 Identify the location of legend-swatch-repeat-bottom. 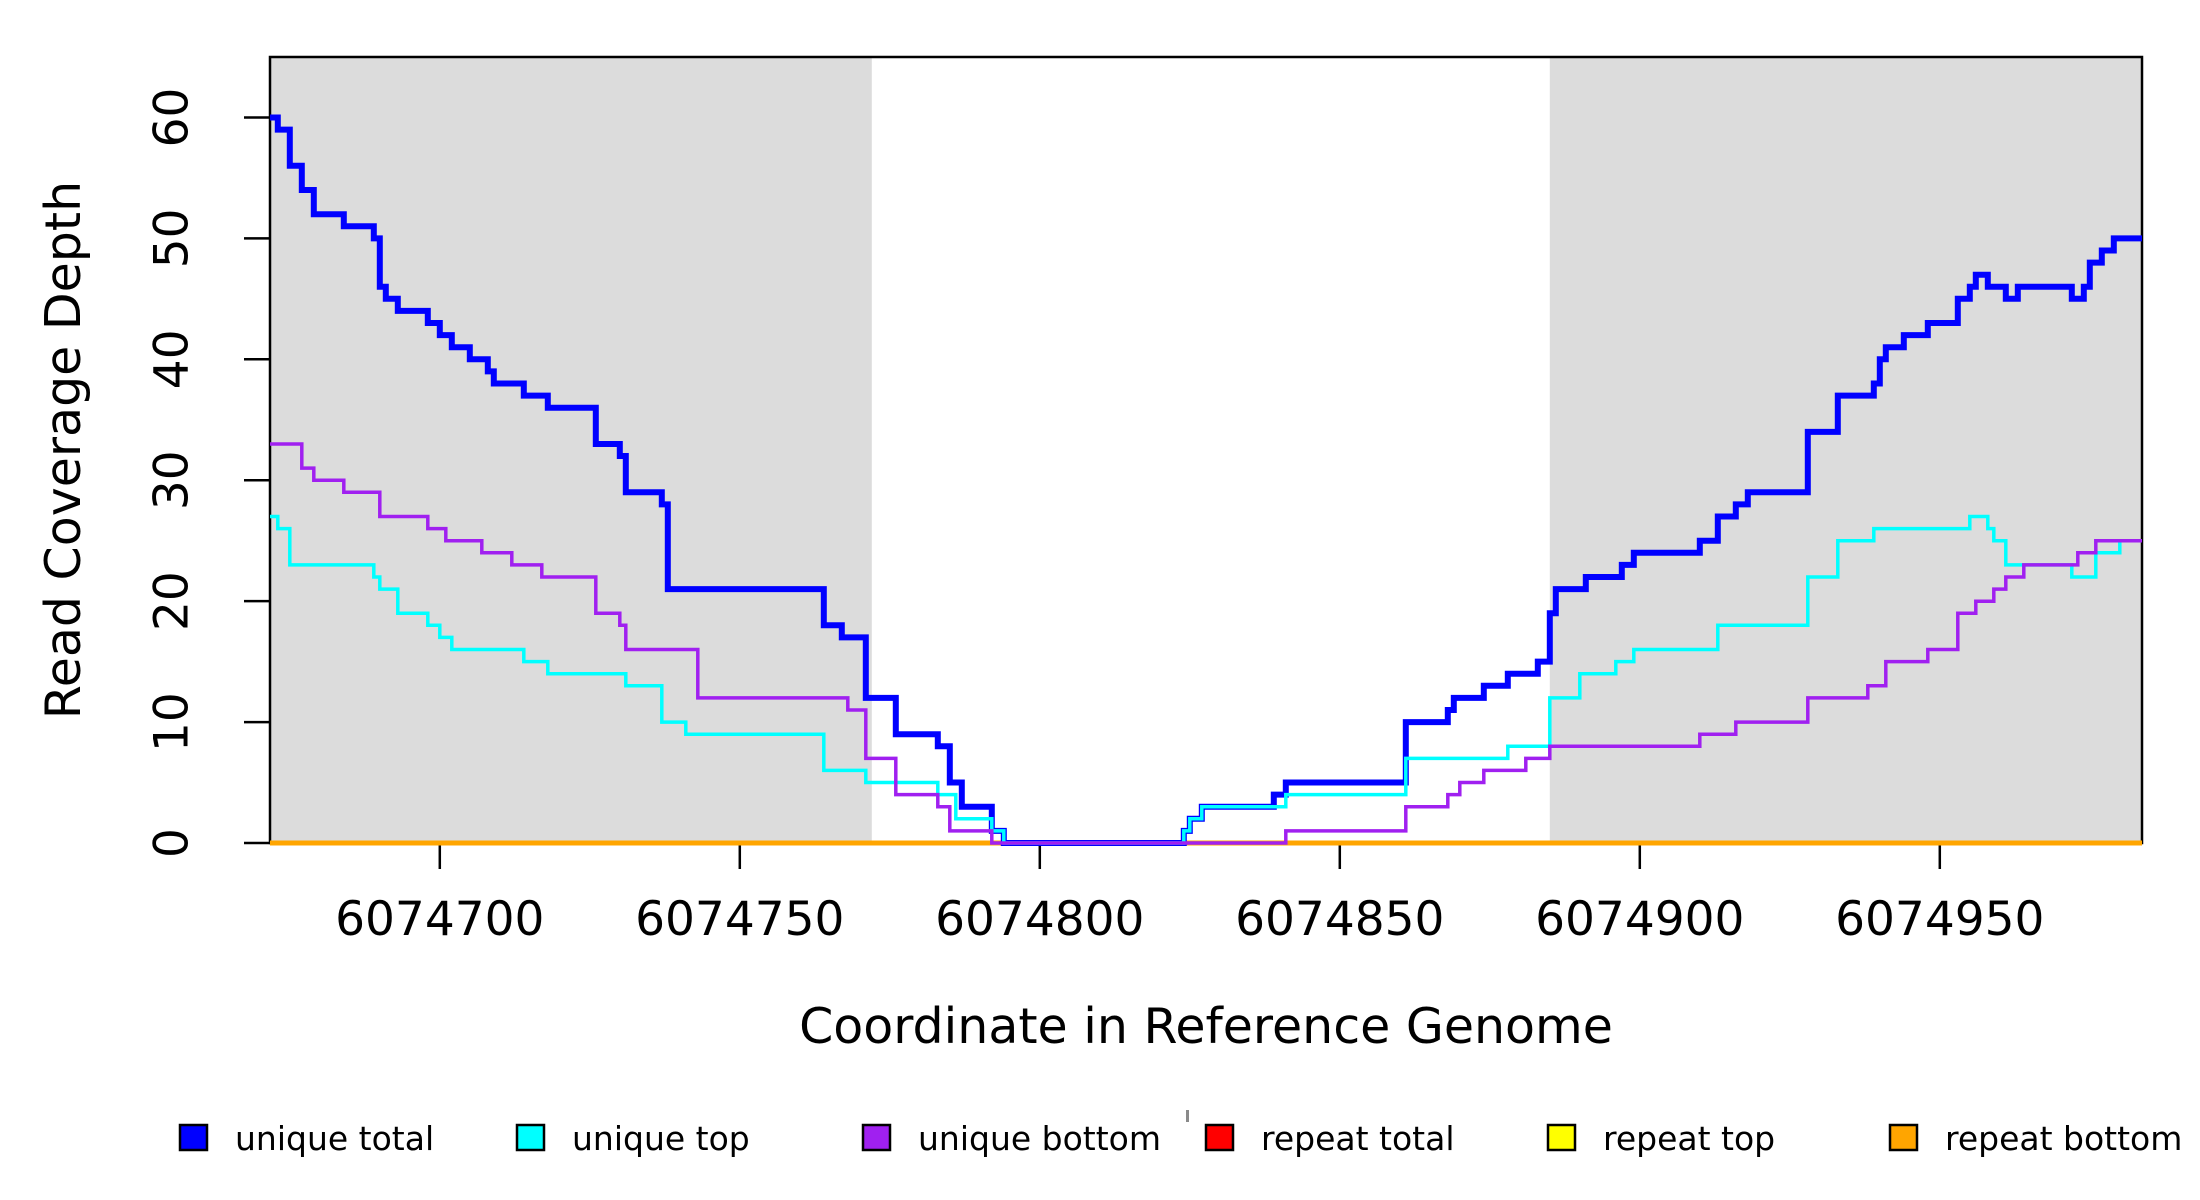
(1903, 1137).